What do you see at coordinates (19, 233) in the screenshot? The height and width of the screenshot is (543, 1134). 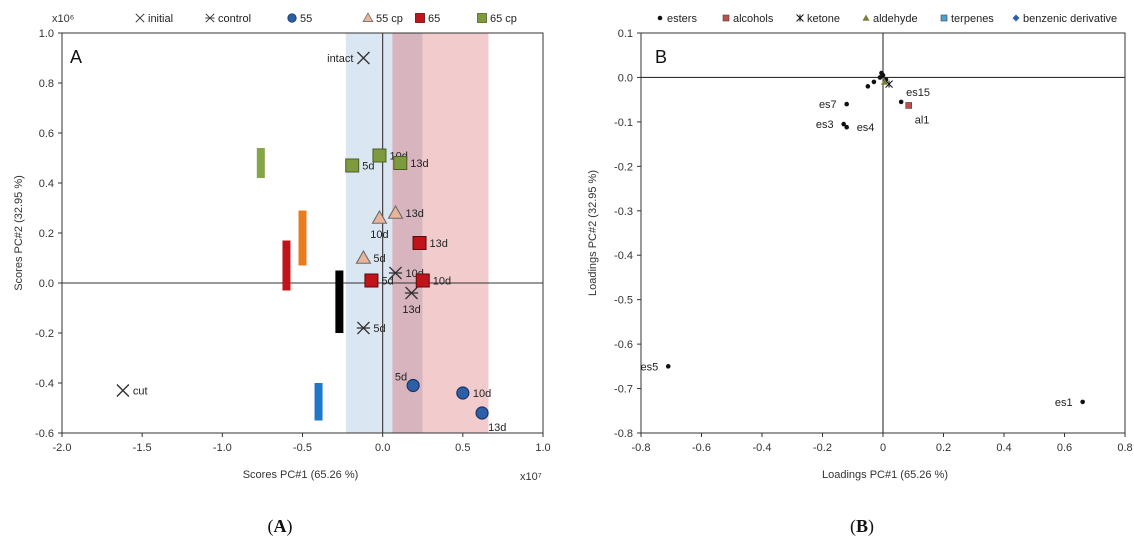 I see `y-axis-label-a: Scores PC#2 (32.95 %)` at bounding box center [19, 233].